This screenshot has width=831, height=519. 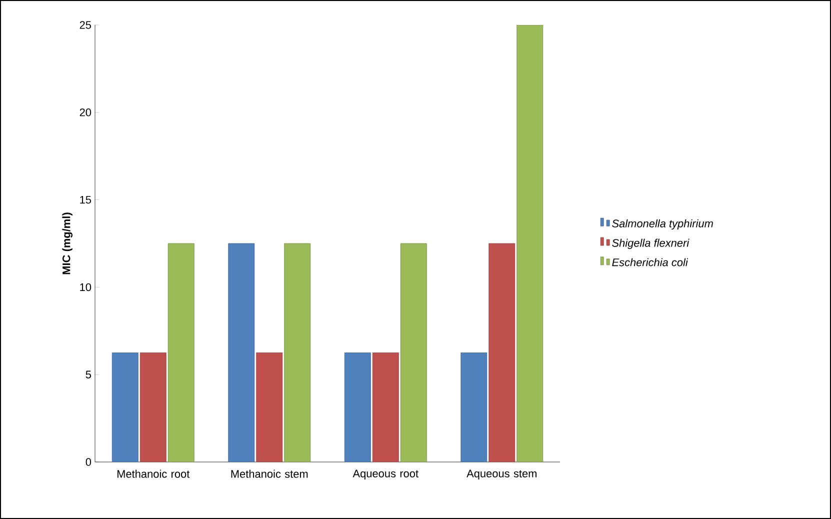 What do you see at coordinates (86, 287) in the screenshot?
I see `y-tick-label: 10` at bounding box center [86, 287].